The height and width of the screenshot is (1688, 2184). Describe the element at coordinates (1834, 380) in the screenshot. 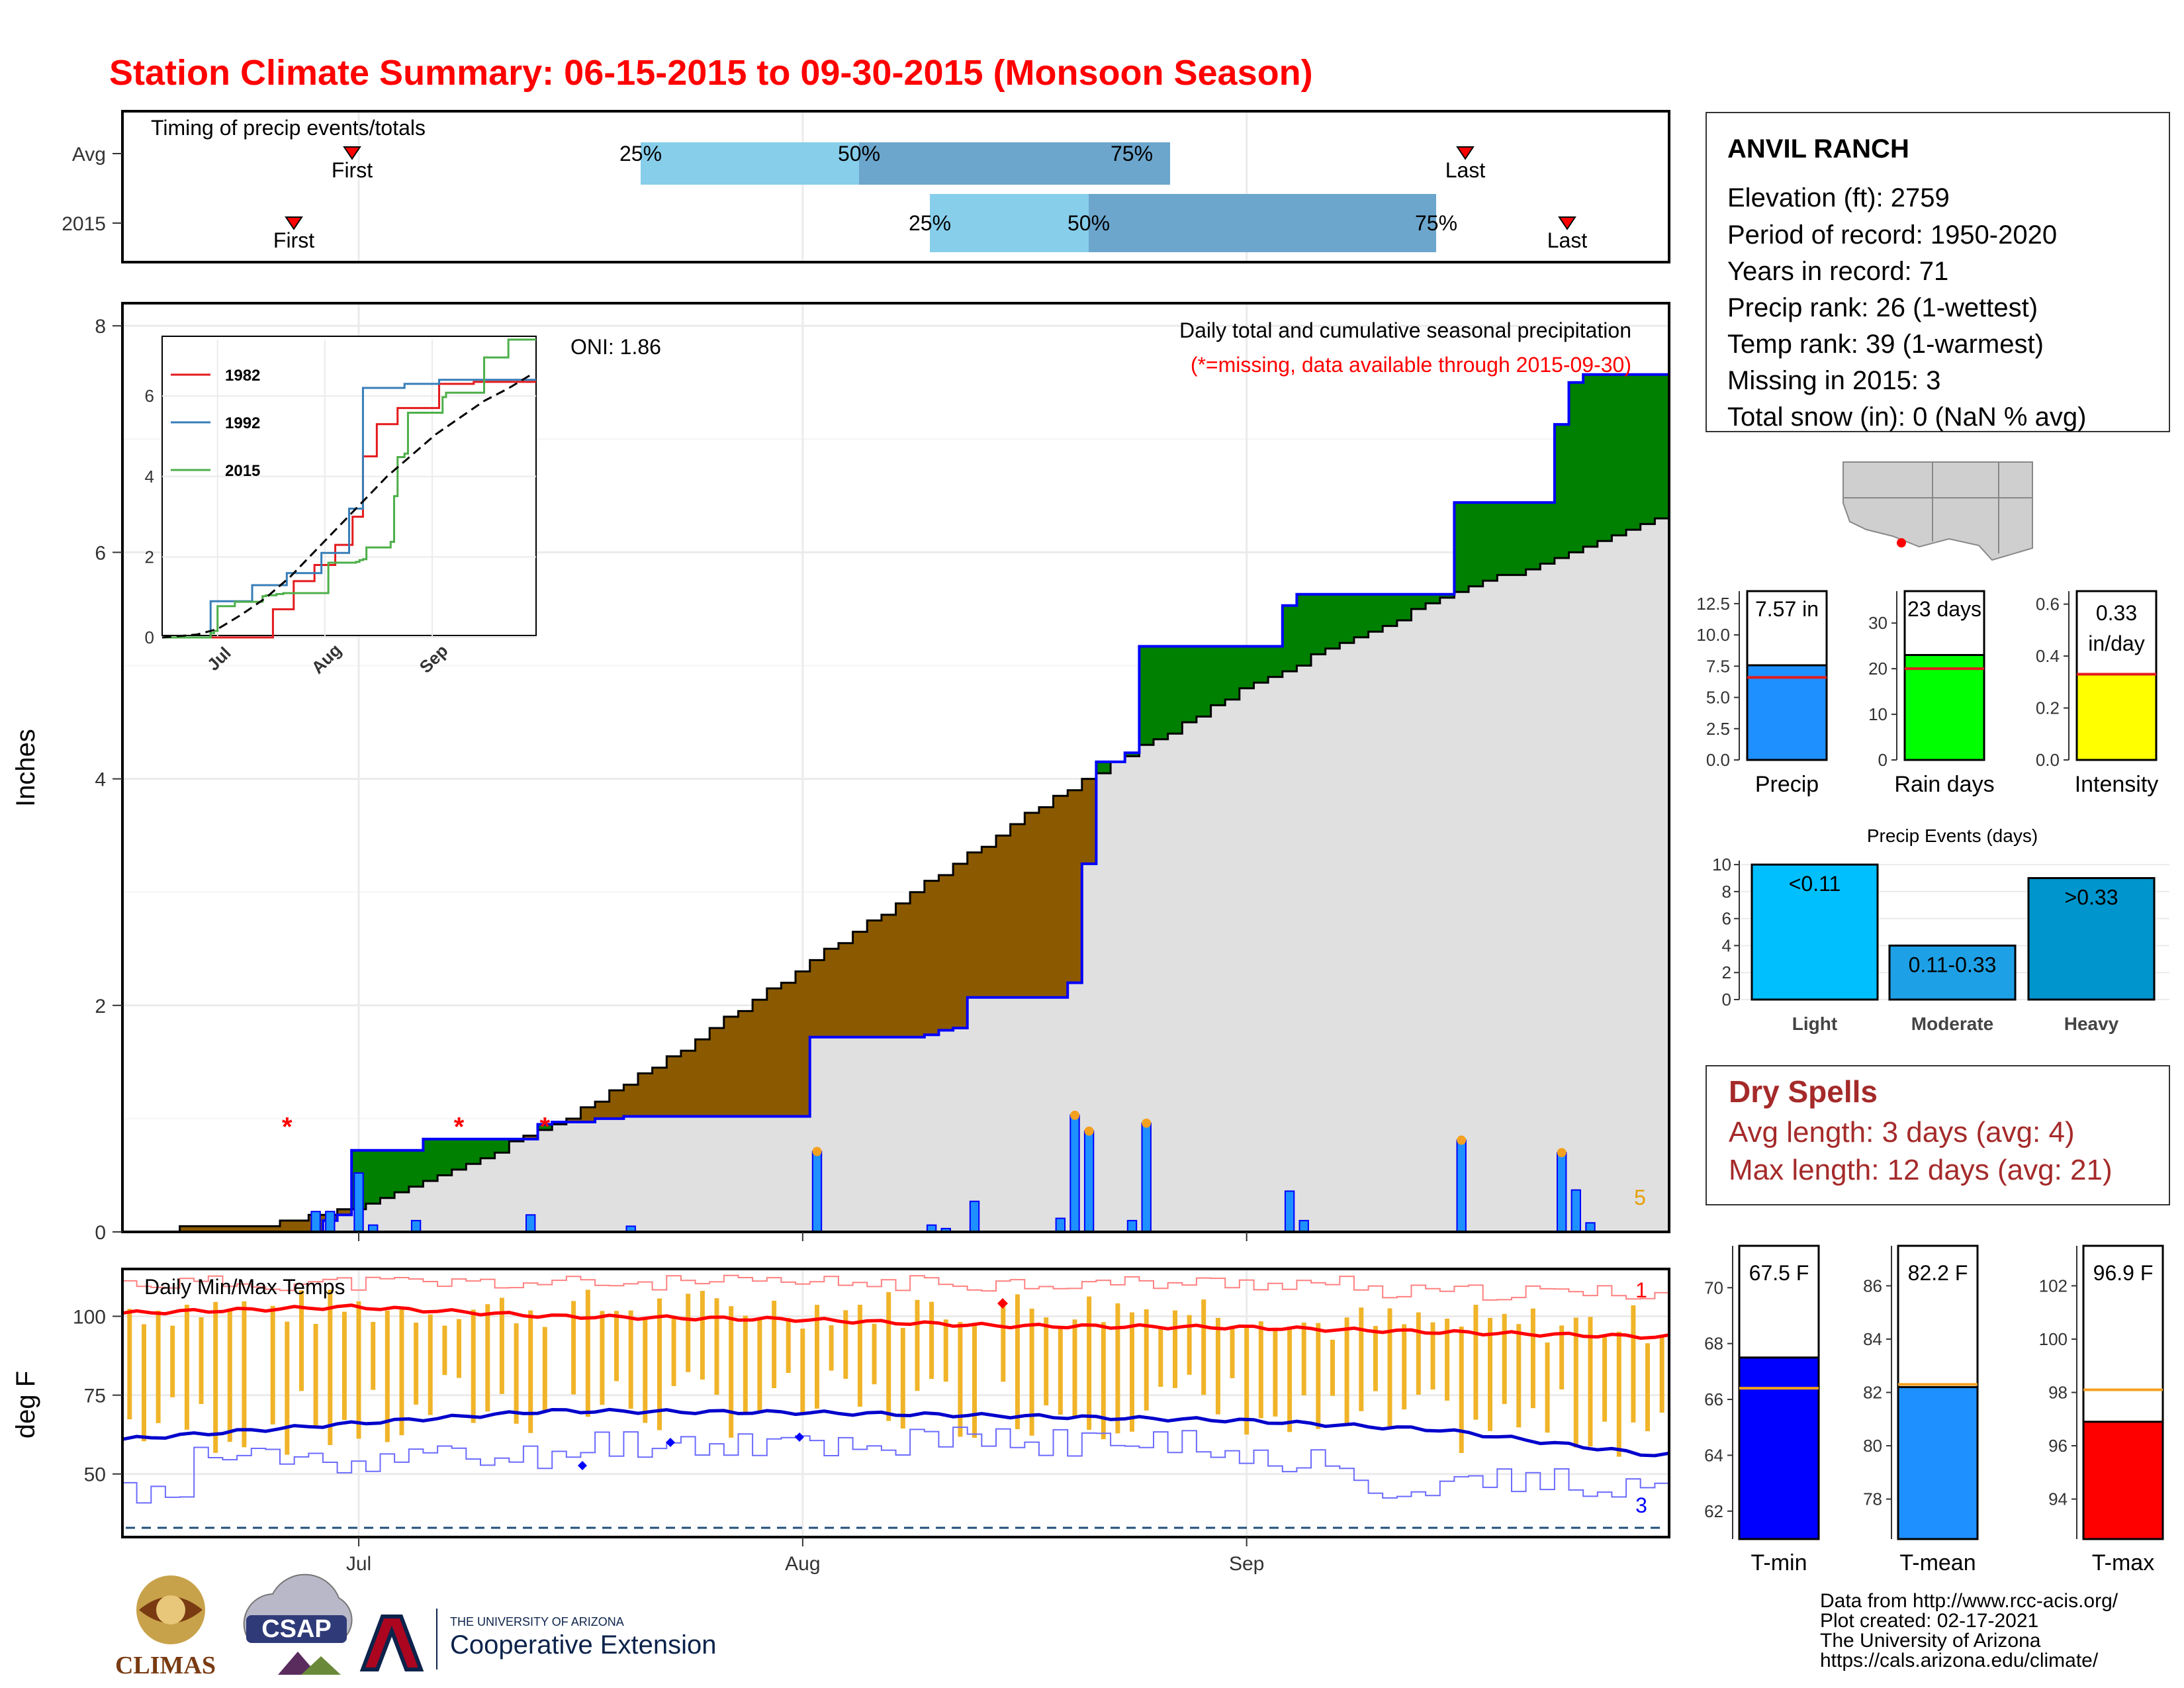

I see `station-line-6: Missing in 2015: 3` at that location.